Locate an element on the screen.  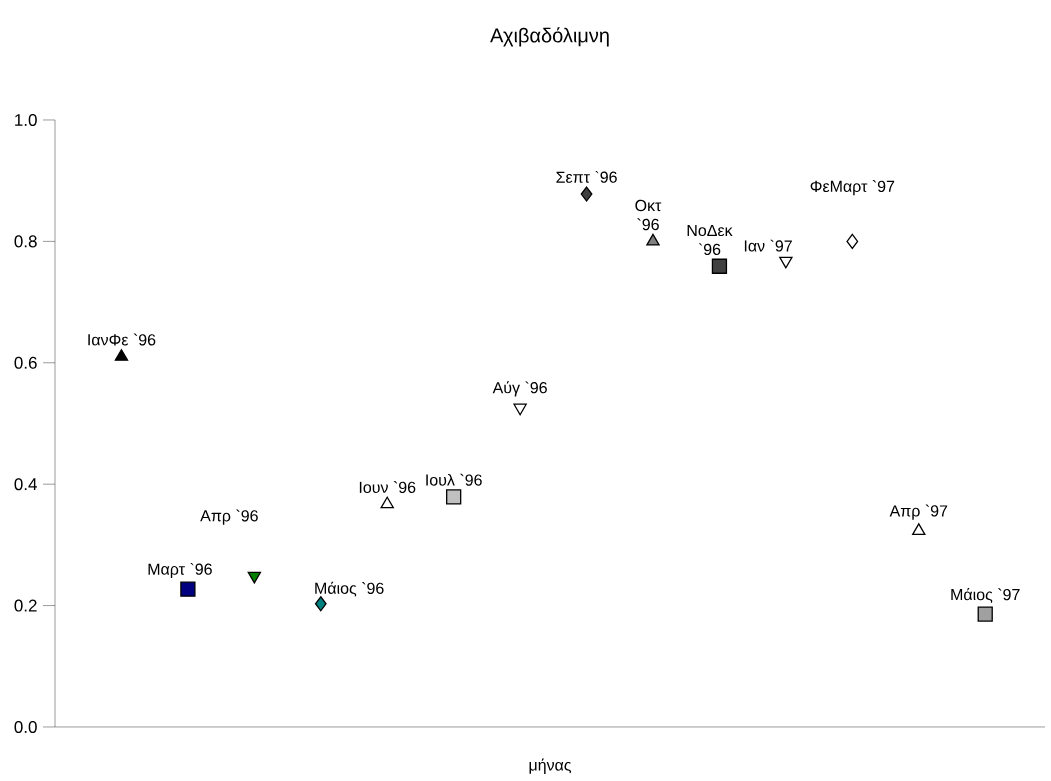
series-label: Μάιος `96 is located at coordinates (349, 589).